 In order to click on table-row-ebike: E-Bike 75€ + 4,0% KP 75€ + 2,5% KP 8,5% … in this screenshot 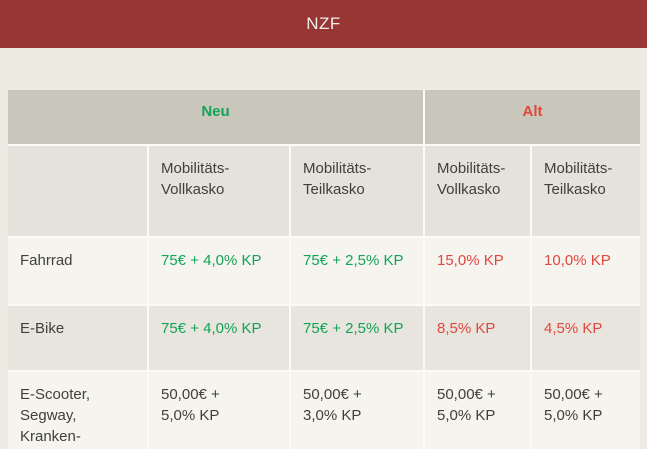, I will do `click(324, 338)`.